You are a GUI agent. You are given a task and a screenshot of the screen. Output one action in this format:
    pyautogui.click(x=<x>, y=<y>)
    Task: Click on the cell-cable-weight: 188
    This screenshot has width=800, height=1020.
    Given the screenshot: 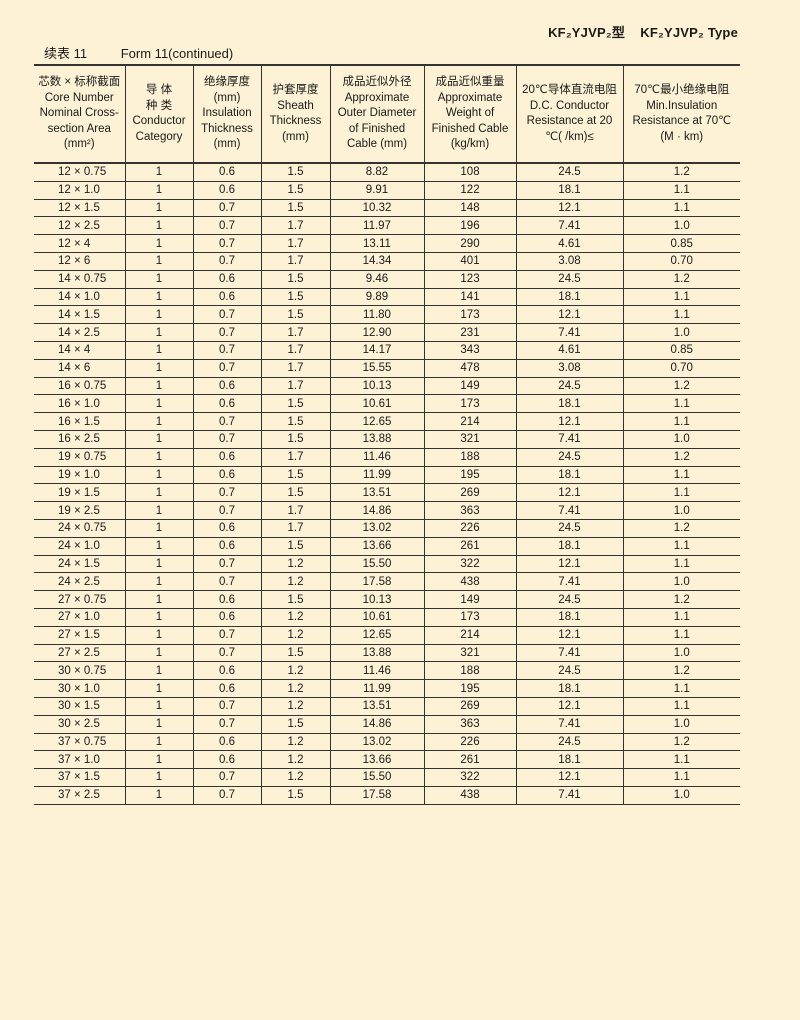 What is the action you would take?
    pyautogui.click(x=469, y=457)
    